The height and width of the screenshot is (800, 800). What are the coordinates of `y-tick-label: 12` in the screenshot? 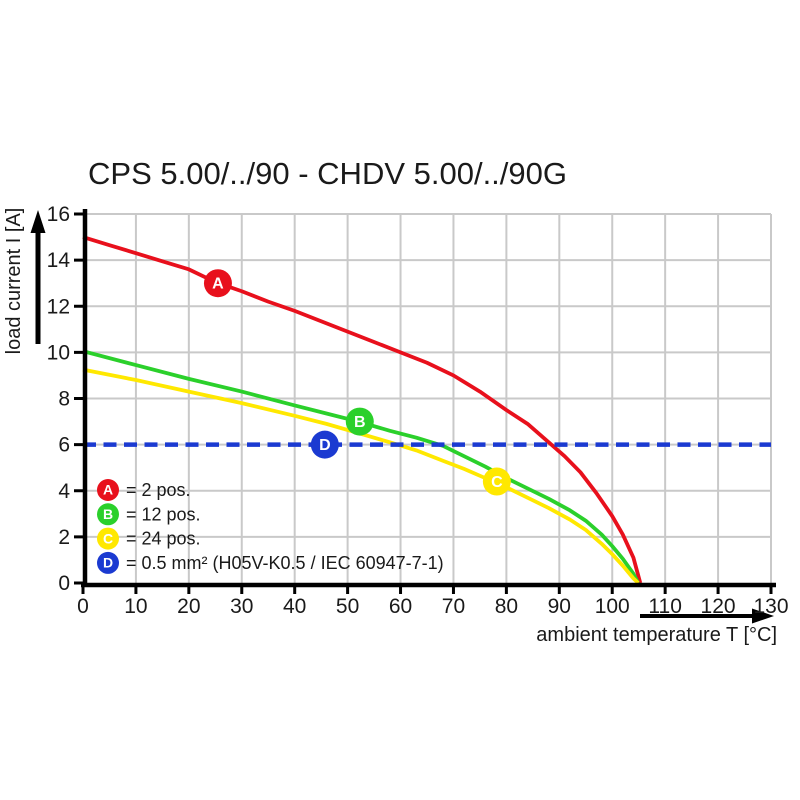 It's located at (58, 306).